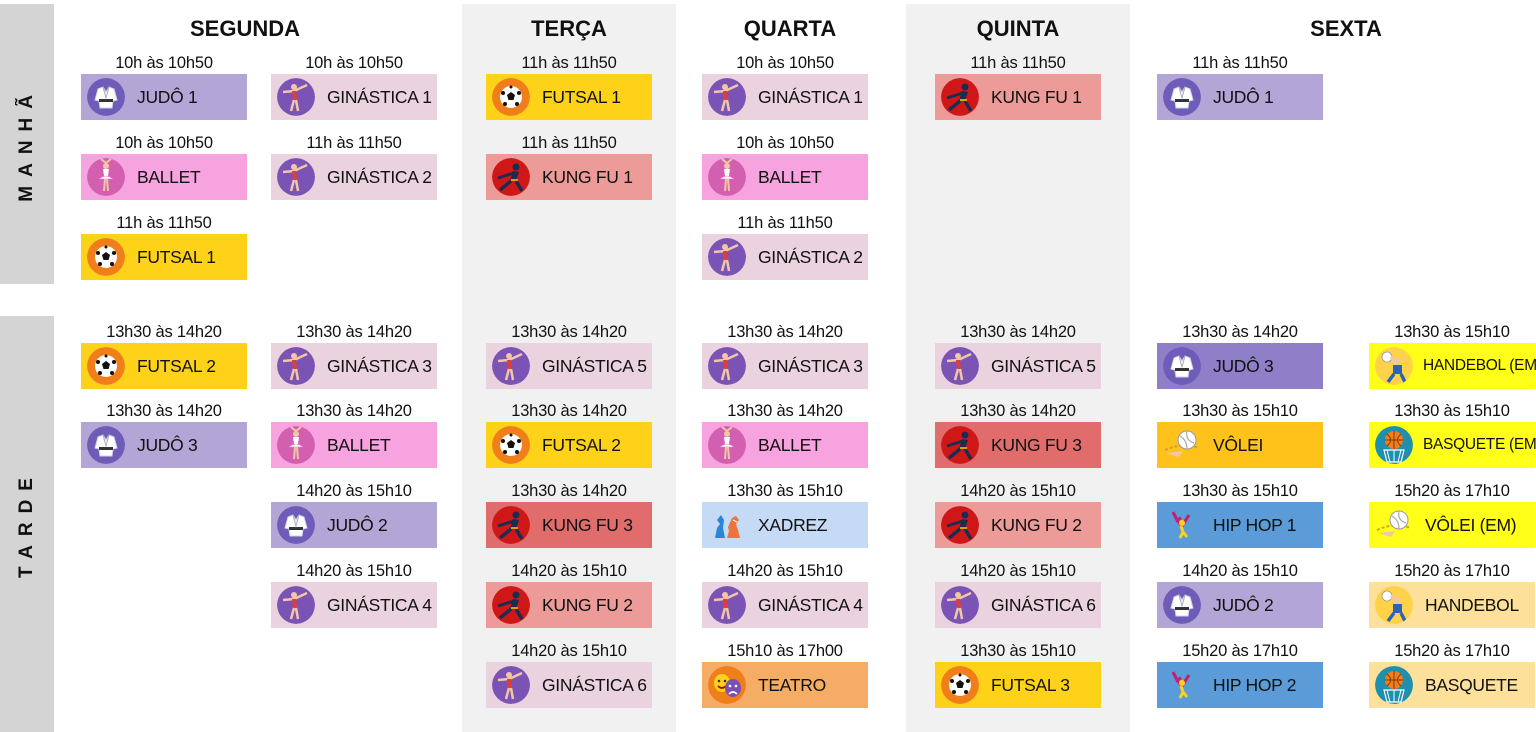 The height and width of the screenshot is (732, 1536). Describe the element at coordinates (1452, 685) in the screenshot. I see `activity-card: BASQUETE` at that location.